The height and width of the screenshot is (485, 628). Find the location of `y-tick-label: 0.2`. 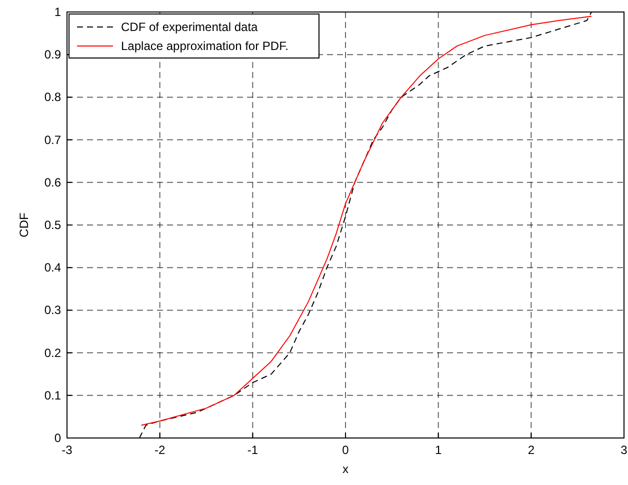

y-tick-label: 0.2 is located at coordinates (53, 353).